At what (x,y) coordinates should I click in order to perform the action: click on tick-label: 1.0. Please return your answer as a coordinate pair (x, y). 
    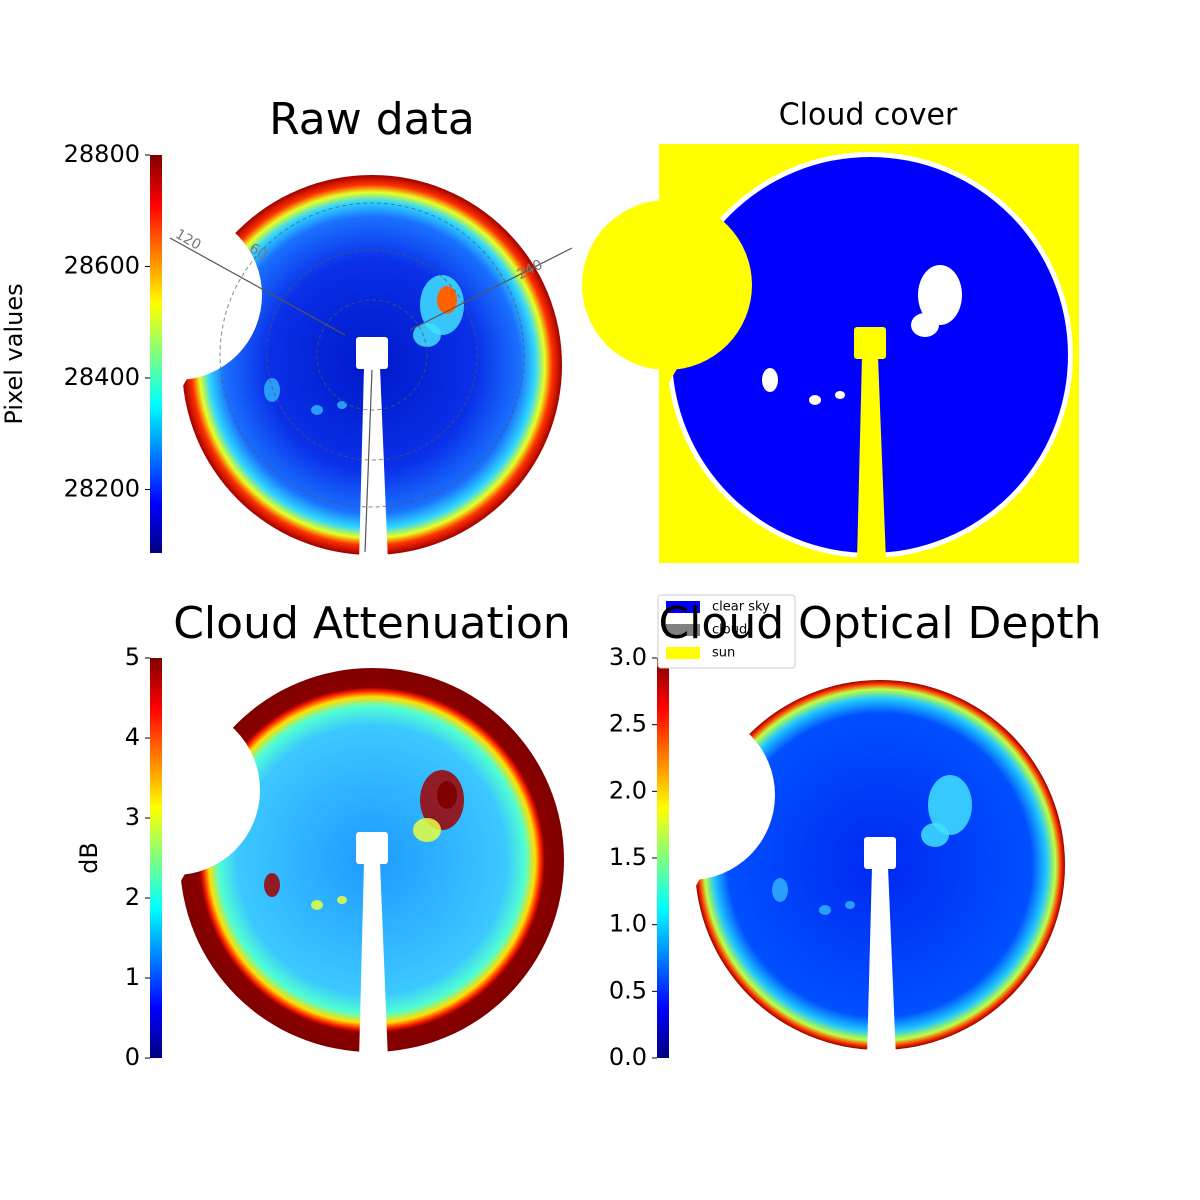
    Looking at the image, I should click on (628, 924).